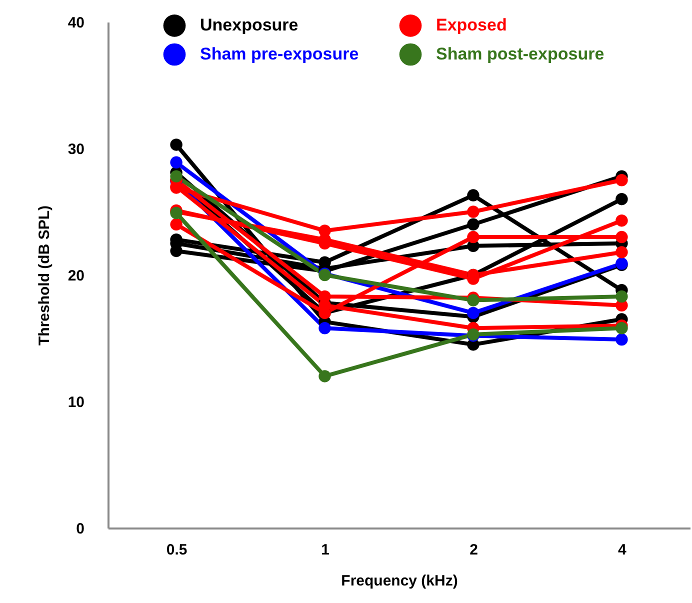  Describe the element at coordinates (76, 276) in the screenshot. I see `y-tick-label: 20` at that location.